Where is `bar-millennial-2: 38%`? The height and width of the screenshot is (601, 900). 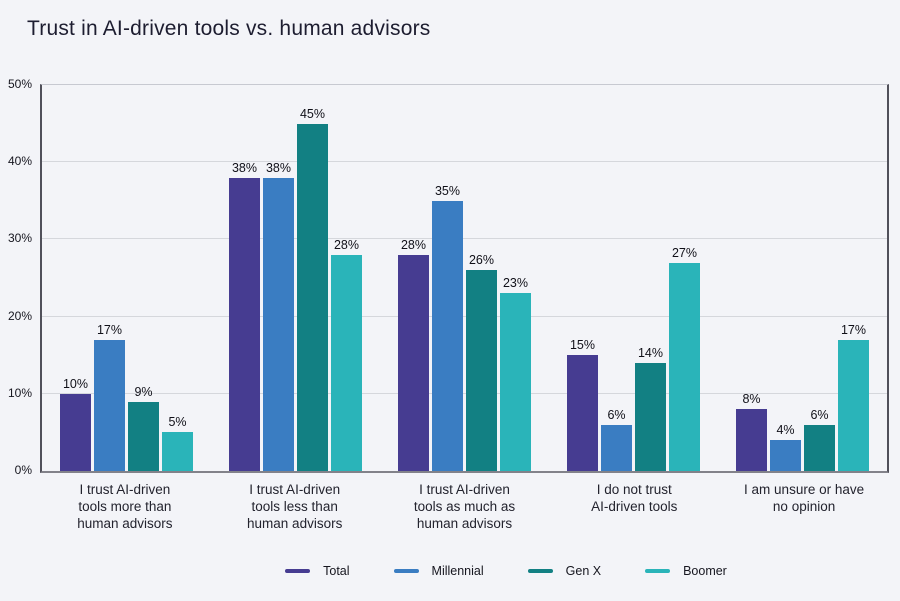
bar-millennial-2: 38% is located at coordinates (278, 316).